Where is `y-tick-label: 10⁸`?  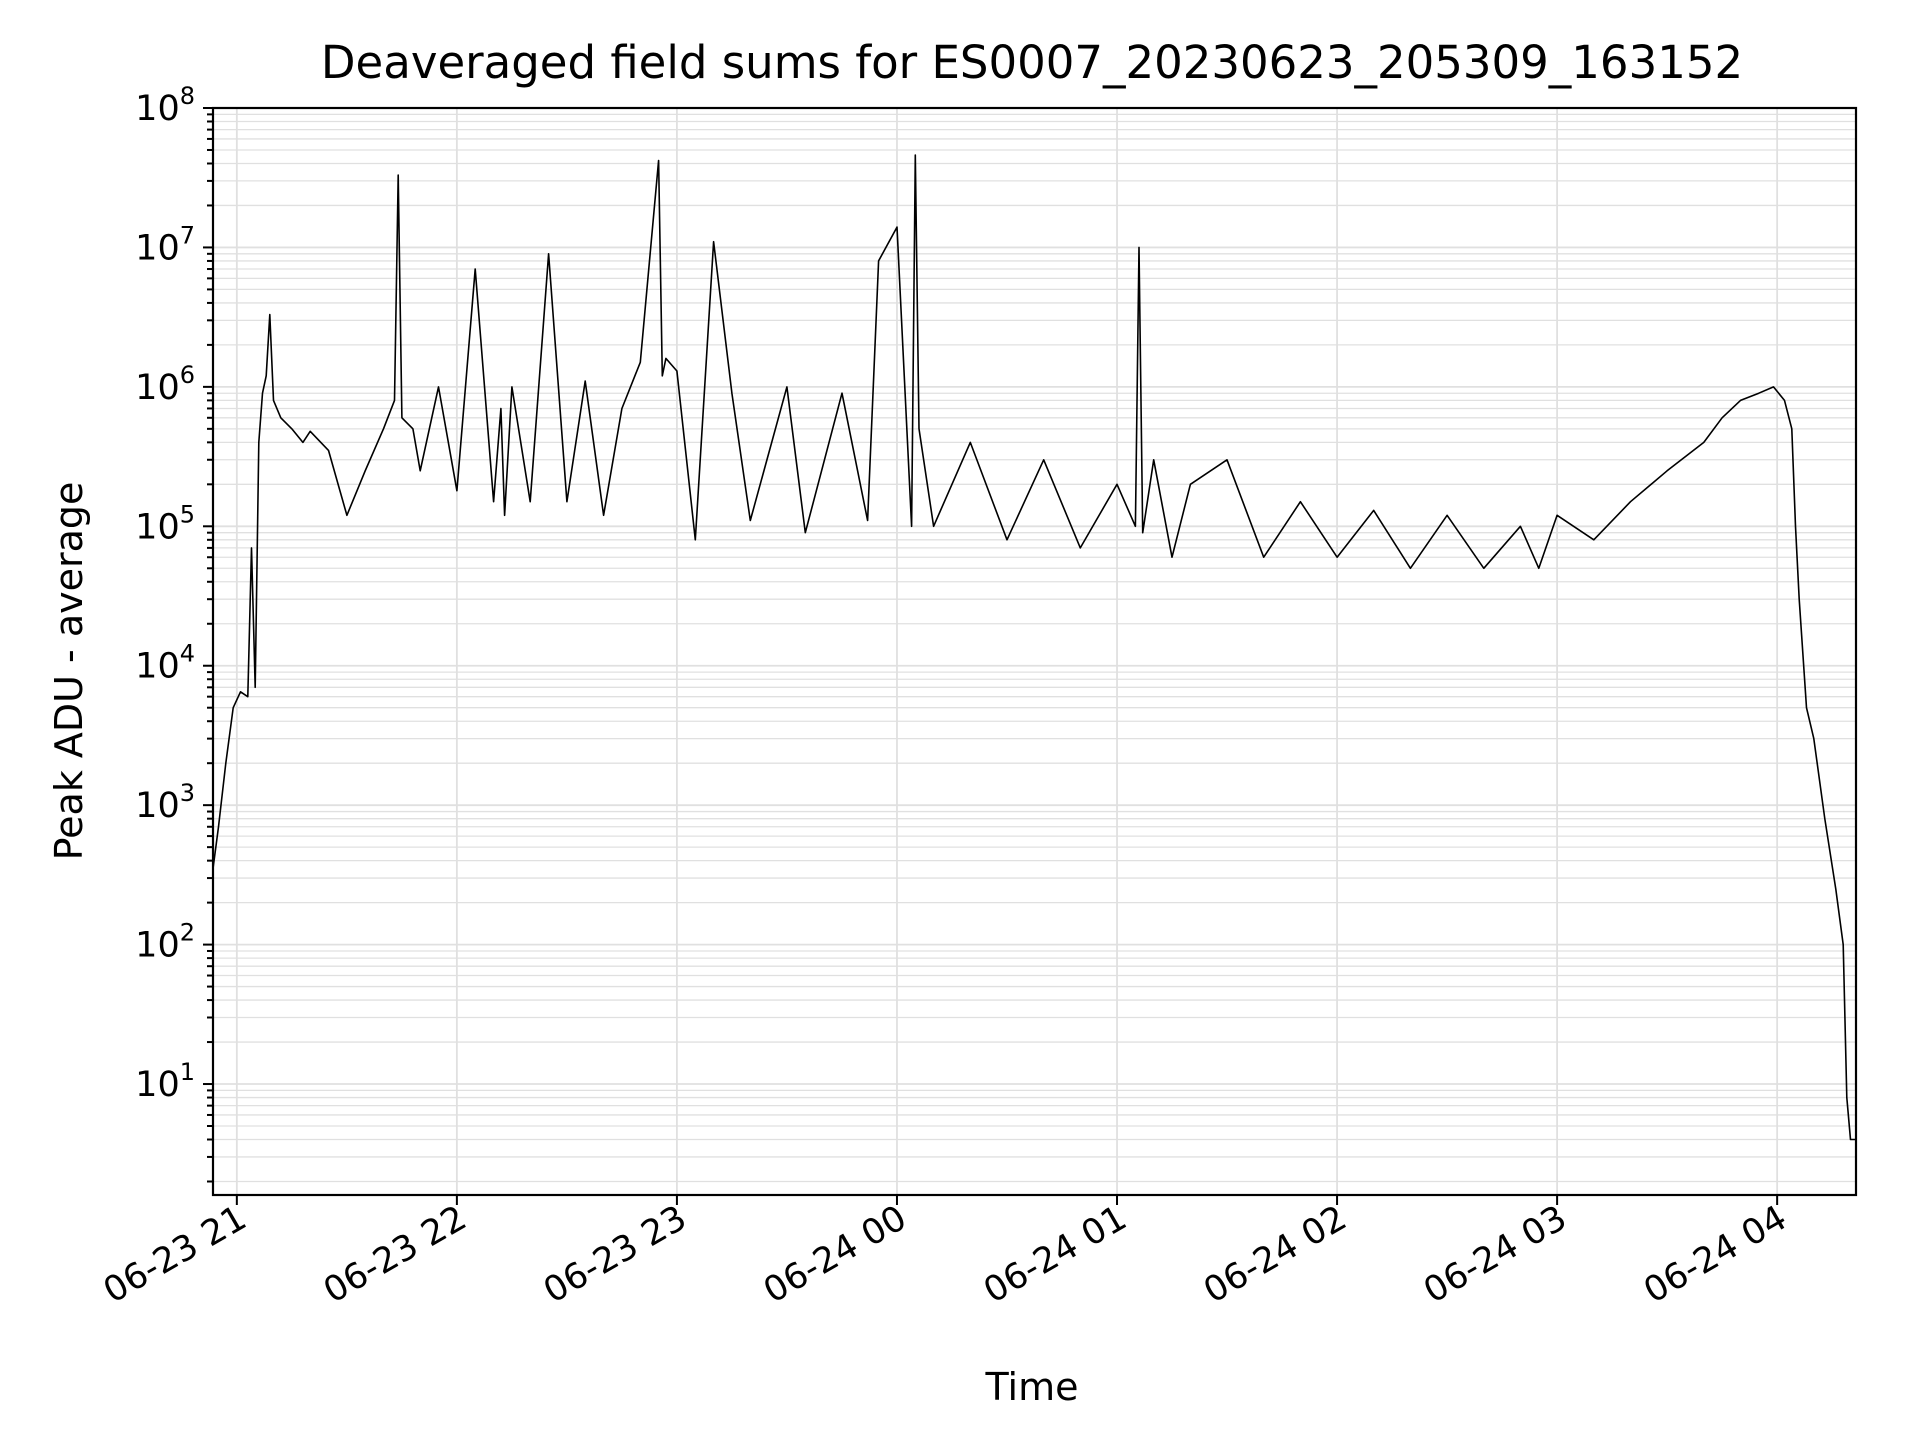
y-tick-label: 10⁸ is located at coordinates (165, 105).